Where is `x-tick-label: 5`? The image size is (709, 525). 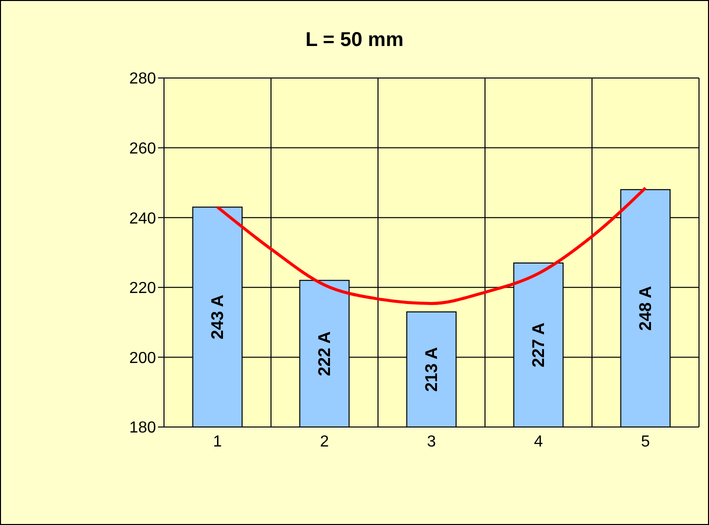 x-tick-label: 5 is located at coordinates (645, 441).